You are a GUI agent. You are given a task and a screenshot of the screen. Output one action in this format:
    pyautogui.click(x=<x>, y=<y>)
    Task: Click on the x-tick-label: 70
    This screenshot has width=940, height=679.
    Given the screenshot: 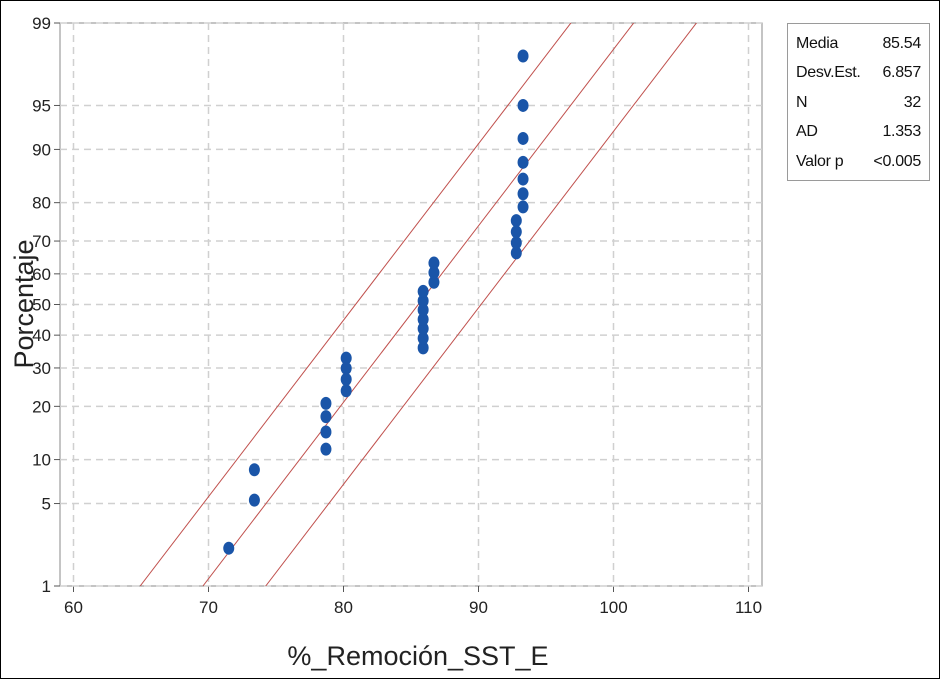 What is the action you would take?
    pyautogui.click(x=208, y=607)
    